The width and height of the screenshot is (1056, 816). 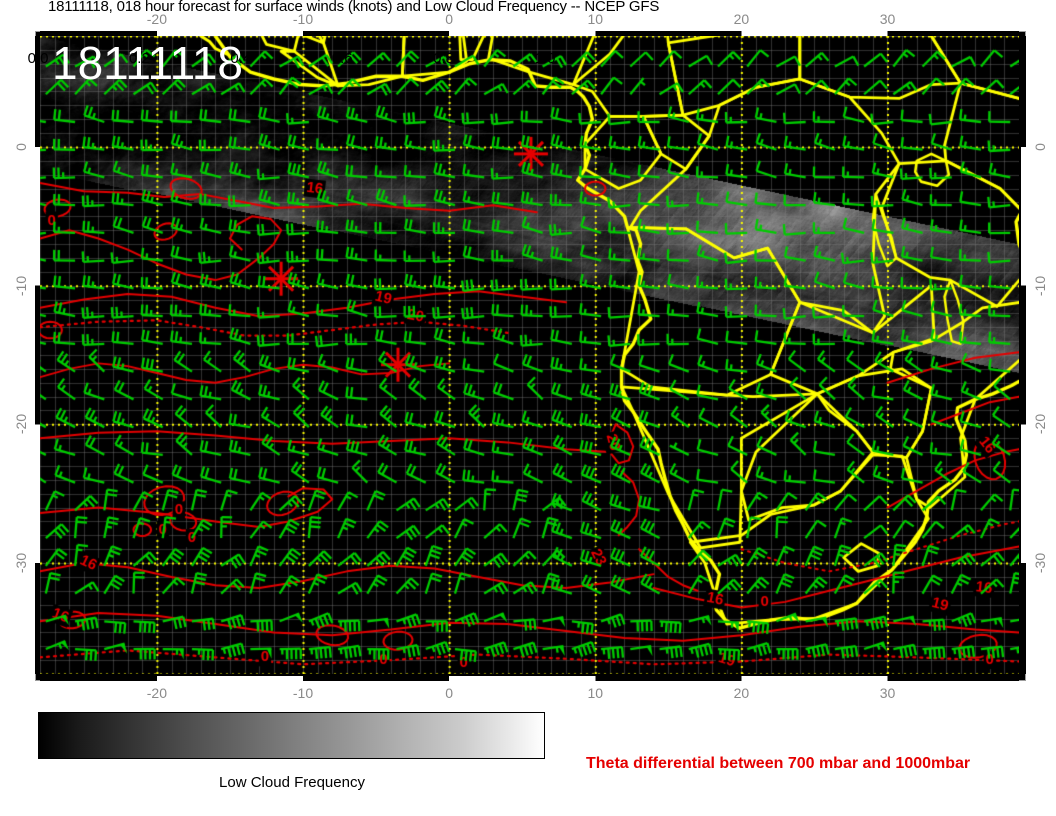 I want to click on axis-tickband-right, so click(x=1023, y=355).